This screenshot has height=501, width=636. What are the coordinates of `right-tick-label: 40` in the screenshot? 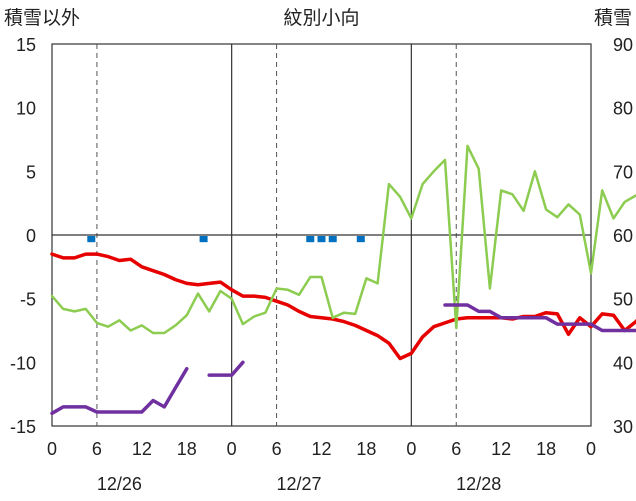 It's located at (623, 363).